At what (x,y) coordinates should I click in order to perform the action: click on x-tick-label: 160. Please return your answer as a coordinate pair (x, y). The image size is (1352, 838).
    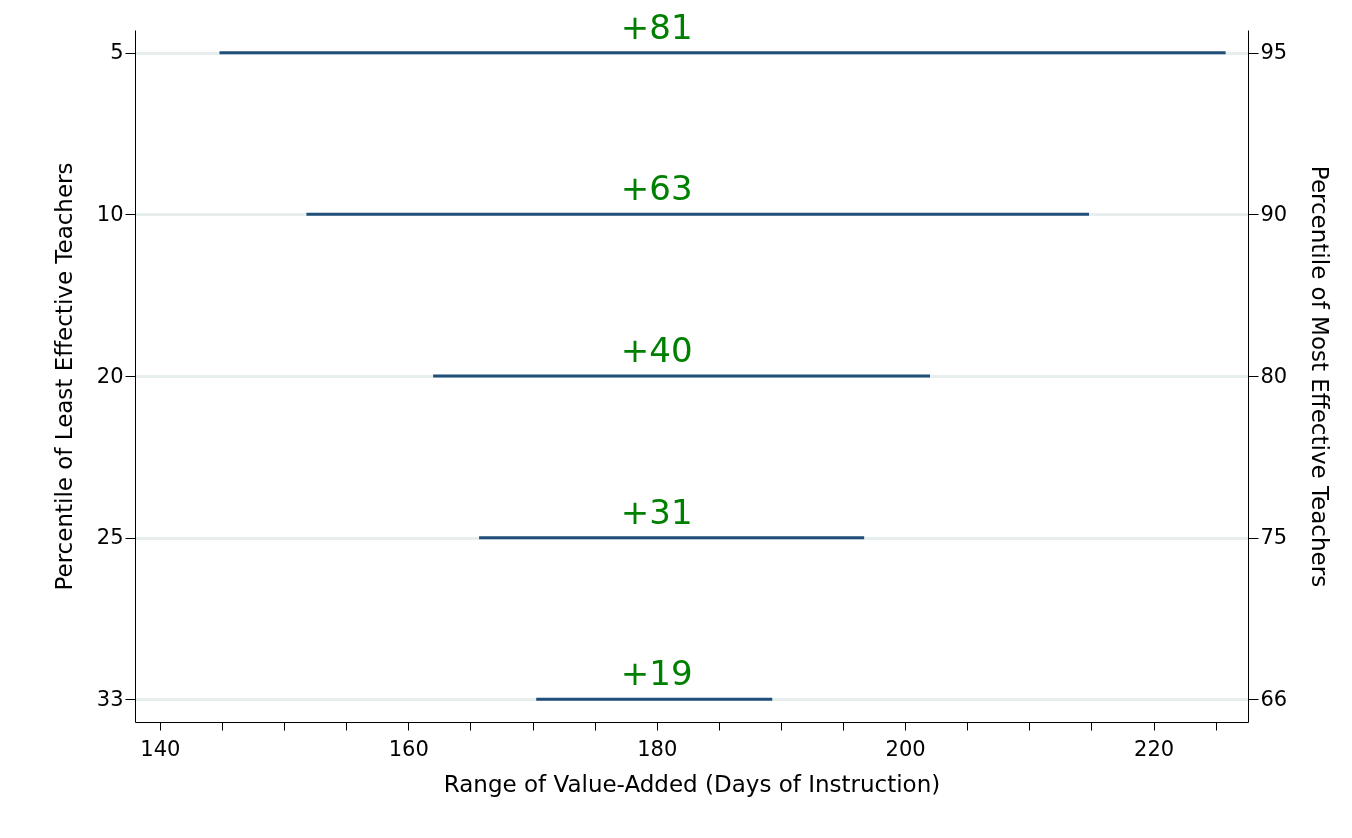
    Looking at the image, I should click on (408, 748).